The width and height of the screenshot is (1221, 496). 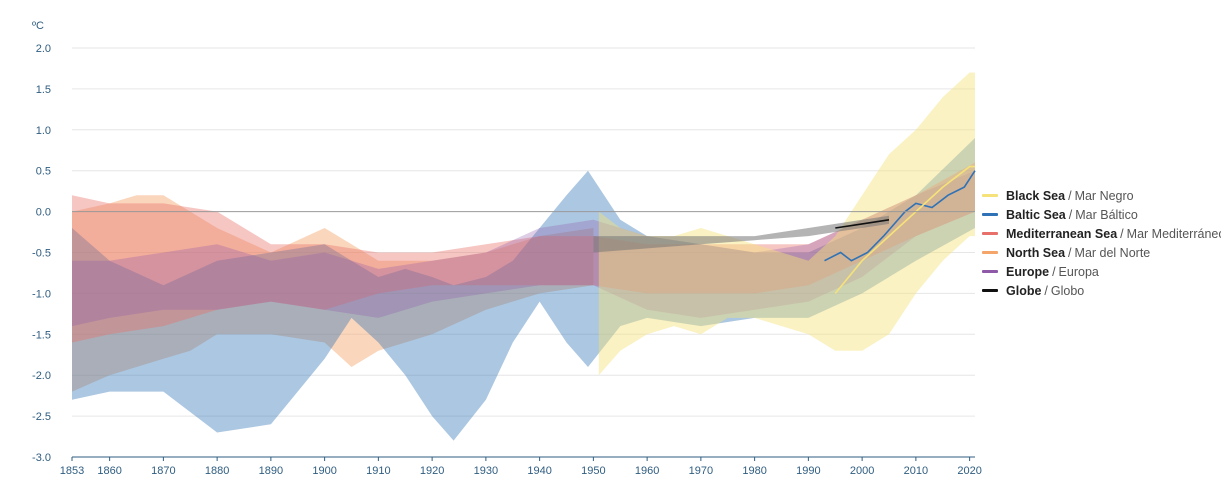 I want to click on x-tick-label: 1930, so click(x=486, y=471).